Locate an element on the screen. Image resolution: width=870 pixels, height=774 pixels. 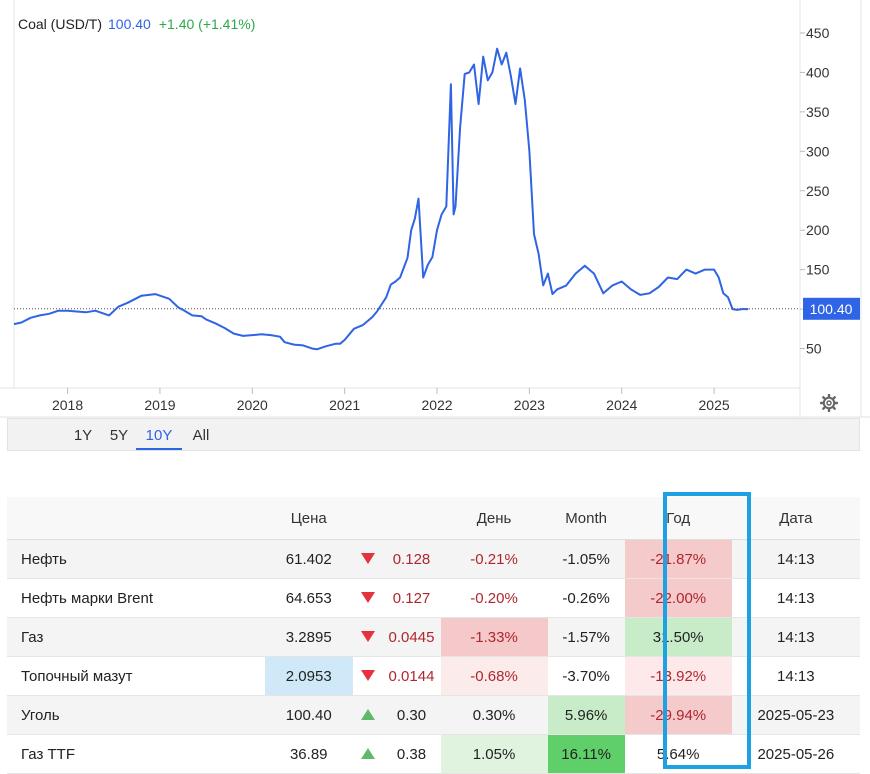
chart-title: Coal (USD/T) 100.40 +1.40 (+1.41%) is located at coordinates (136, 24).